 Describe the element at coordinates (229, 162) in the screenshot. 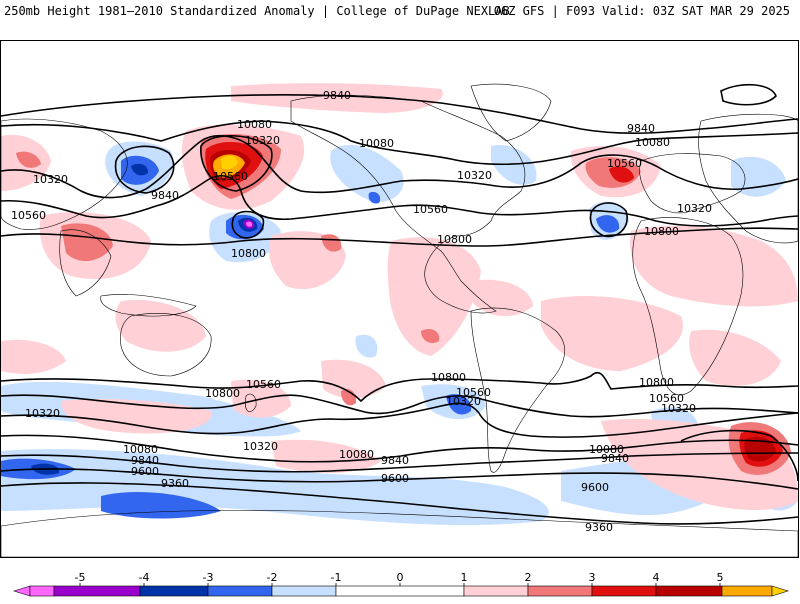

I see `pos-anomaly-max-inner` at that location.